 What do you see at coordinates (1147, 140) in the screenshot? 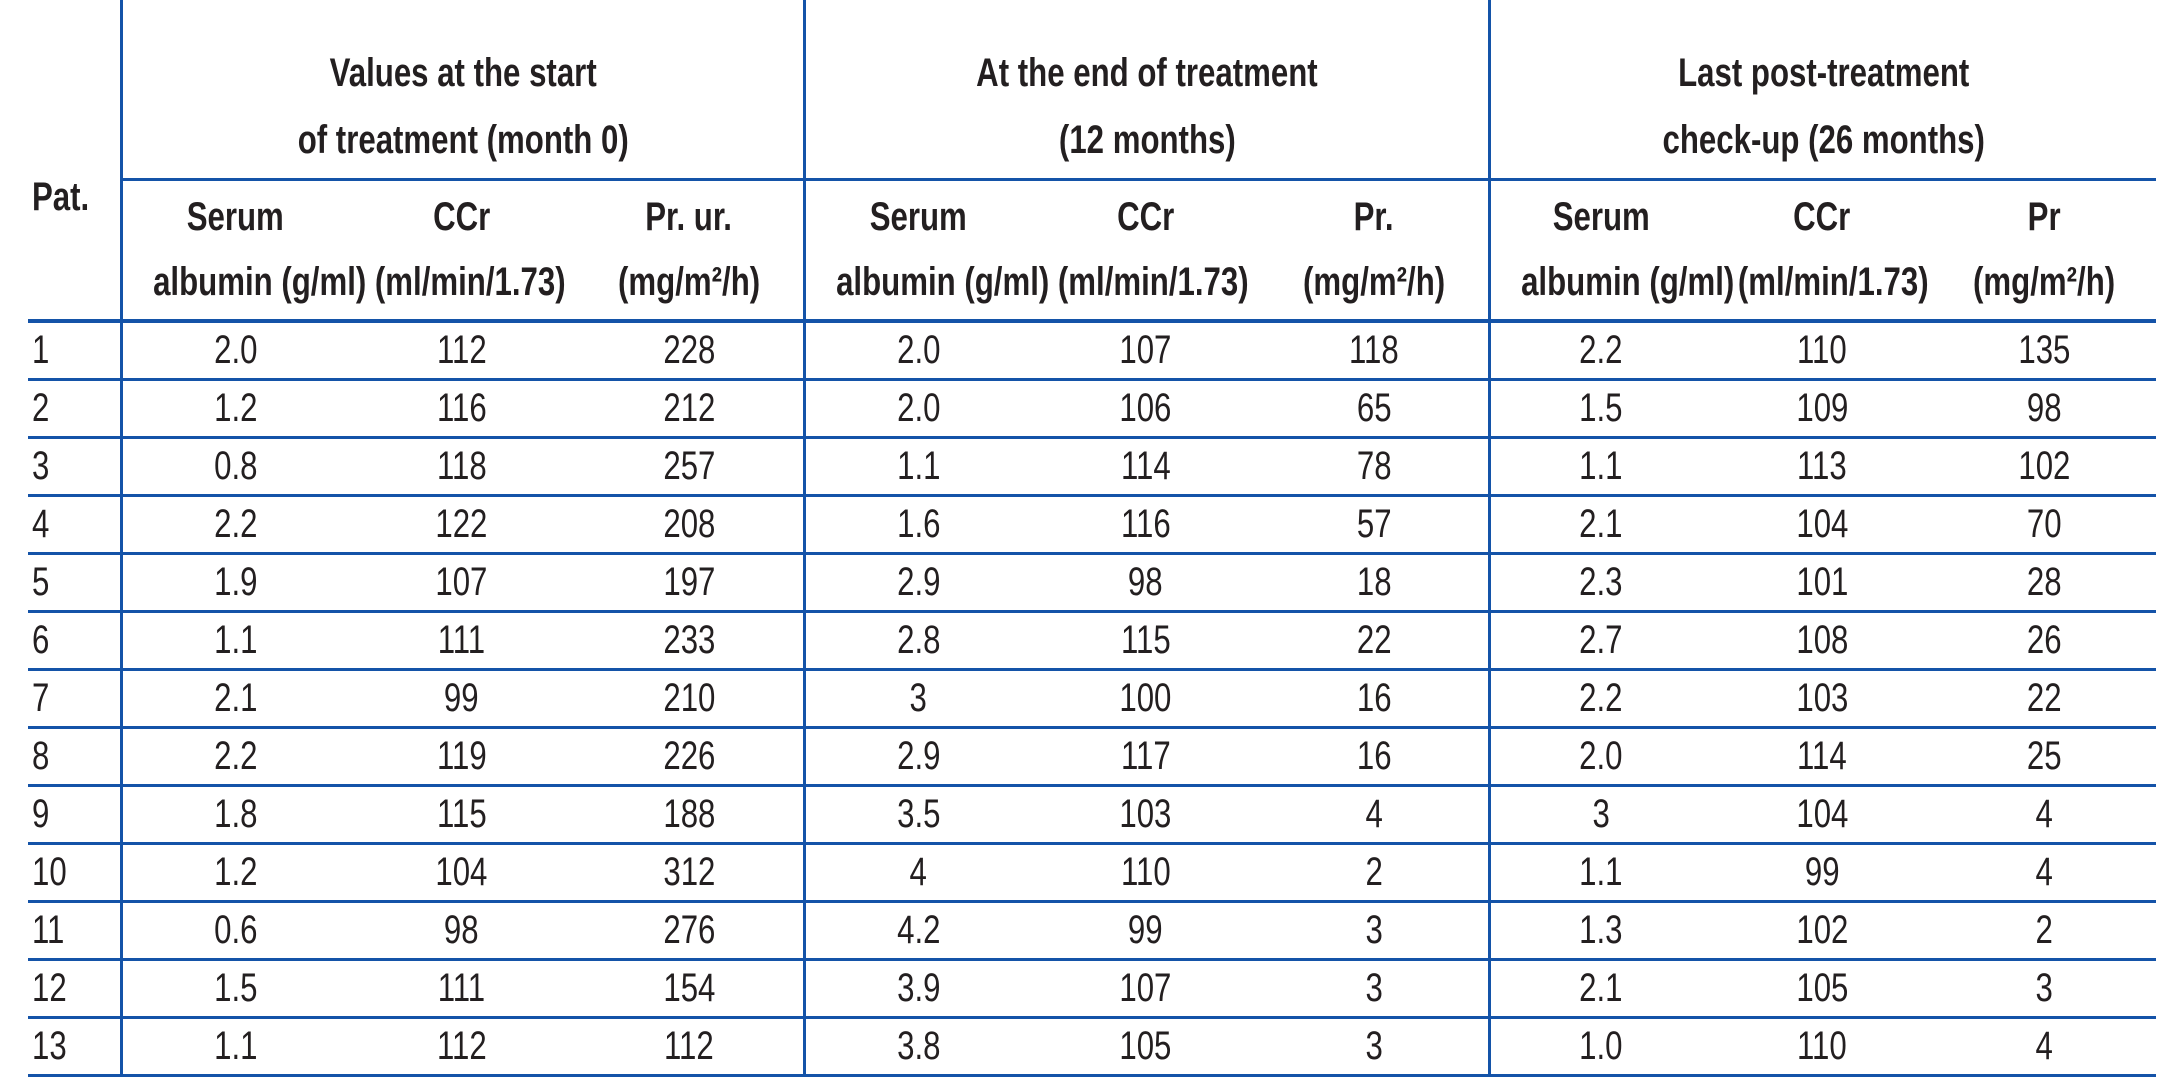
I see `group-title-line2: (12 months)` at bounding box center [1147, 140].